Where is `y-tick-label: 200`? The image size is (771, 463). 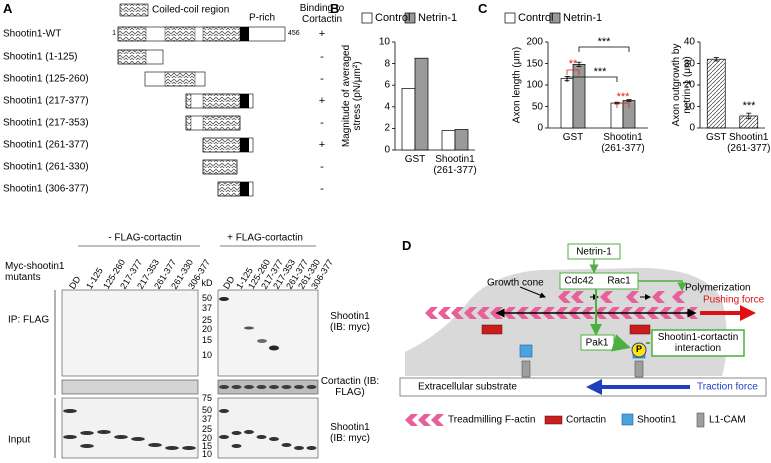
y-tick-label: 200 is located at coordinates (534, 42).